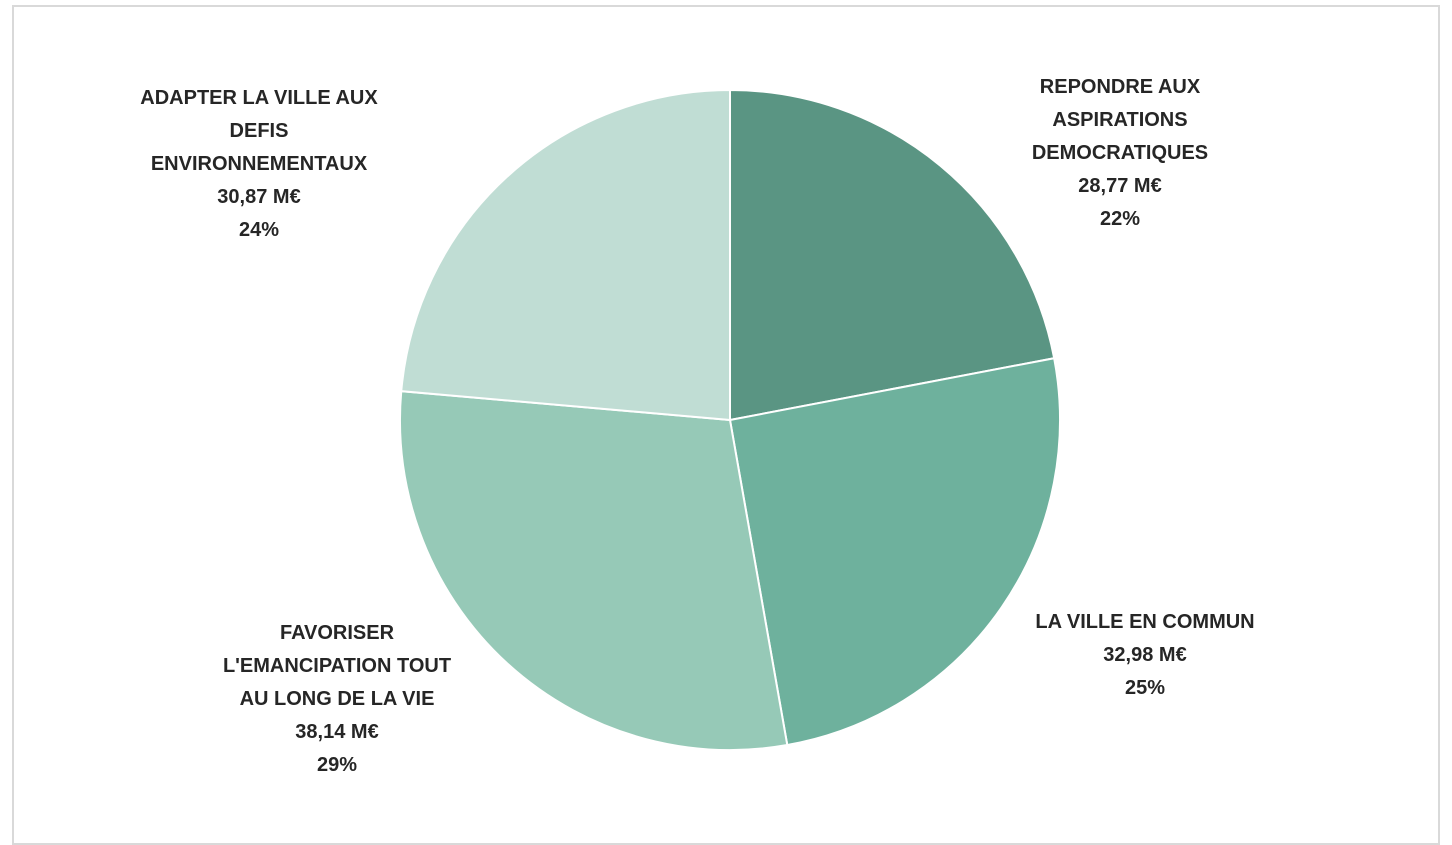  What do you see at coordinates (337, 666) in the screenshot?
I see `slice-category-label: L'EMANCIPATION TOUT` at bounding box center [337, 666].